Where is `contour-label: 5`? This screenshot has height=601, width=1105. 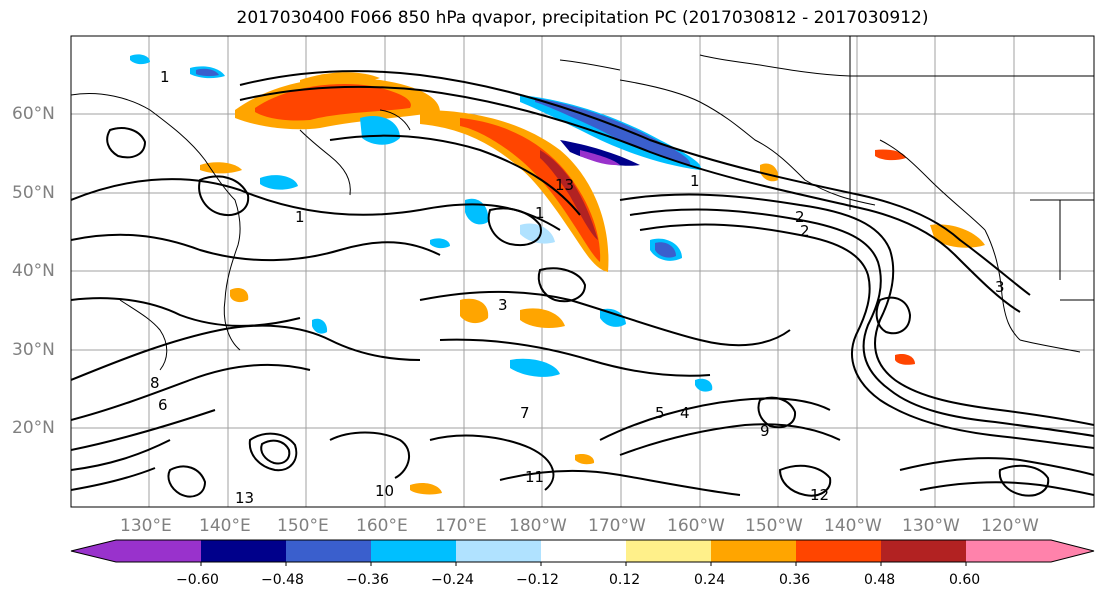 contour-label: 5 is located at coordinates (660, 413).